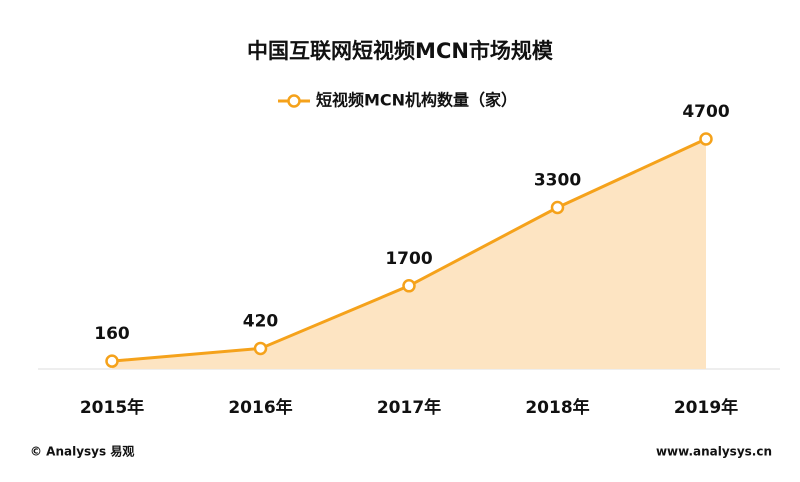 The width and height of the screenshot is (800, 482). What do you see at coordinates (409, 407) in the screenshot?
I see `x-tick-label: 2017年` at bounding box center [409, 407].